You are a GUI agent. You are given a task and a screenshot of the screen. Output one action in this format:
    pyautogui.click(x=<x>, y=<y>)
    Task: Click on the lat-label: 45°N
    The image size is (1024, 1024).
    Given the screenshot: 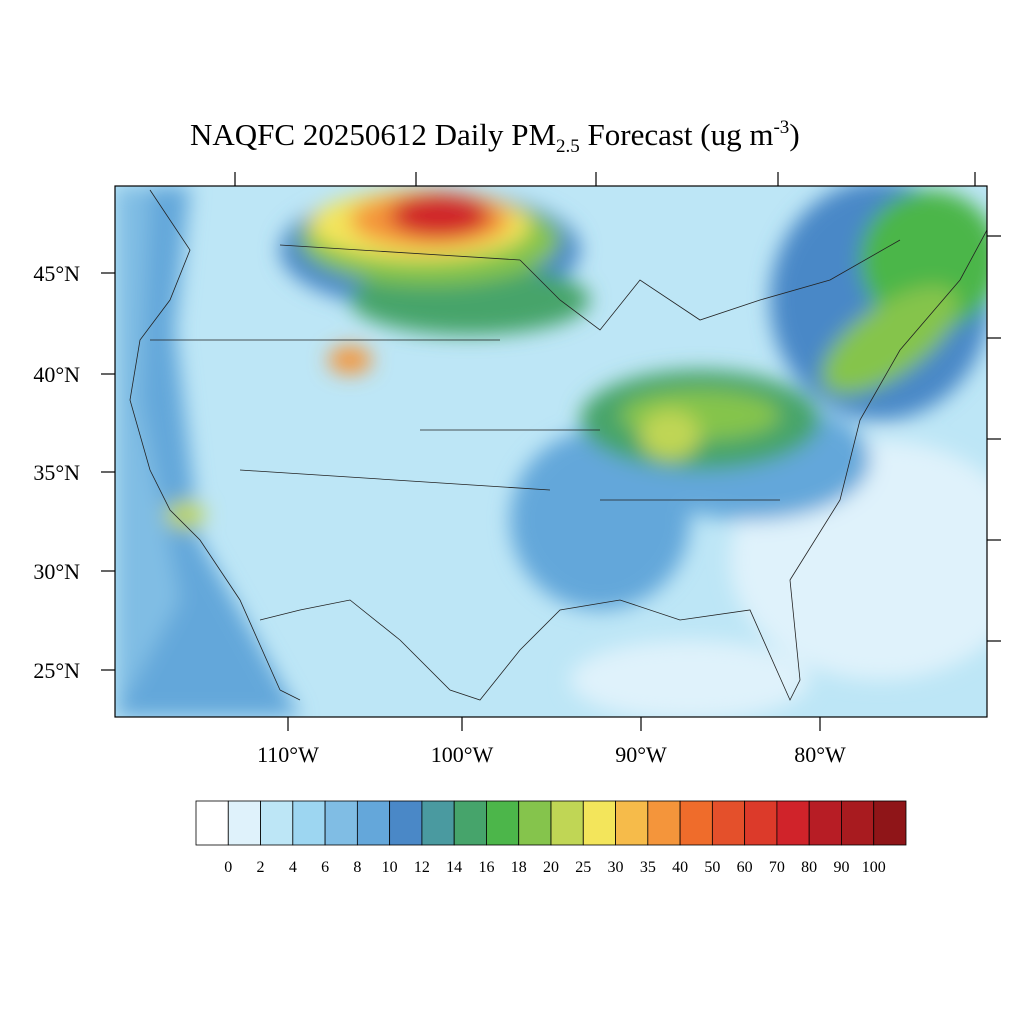 What is the action you would take?
    pyautogui.click(x=56, y=273)
    